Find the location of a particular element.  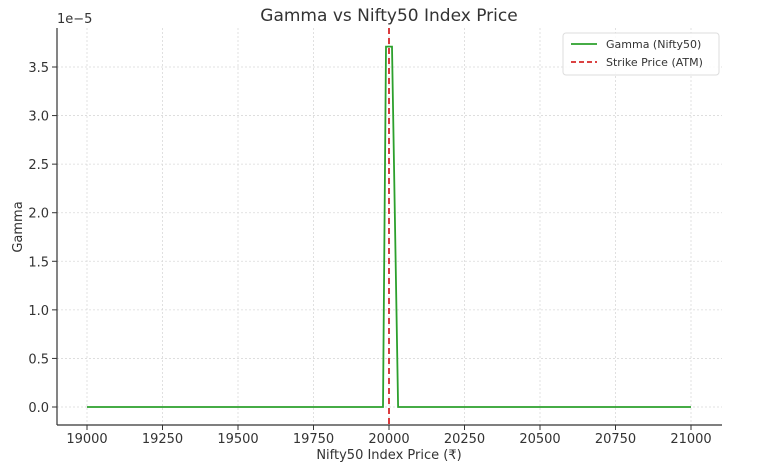

y-tick-label: 2.0 is located at coordinates (38, 214).